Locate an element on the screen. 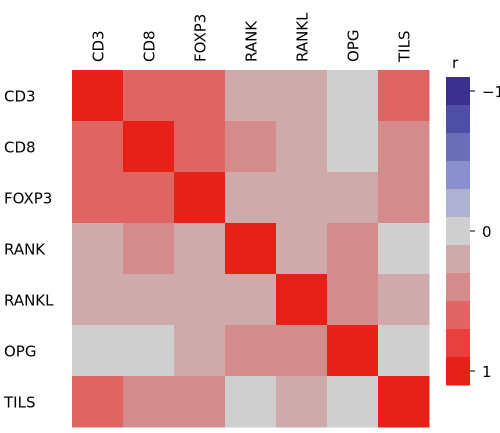 This screenshot has width=500, height=433. heatmap-cell-opg-rankl is located at coordinates (302, 351).